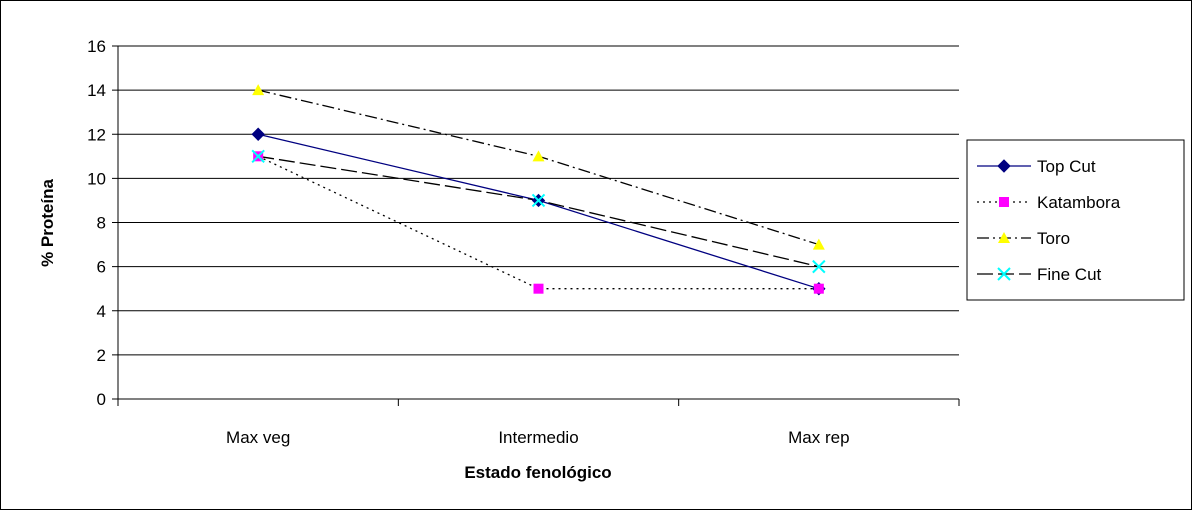 This screenshot has height=514, width=1192. What do you see at coordinates (1053, 238) in the screenshot?
I see `legend-label: Toro` at bounding box center [1053, 238].